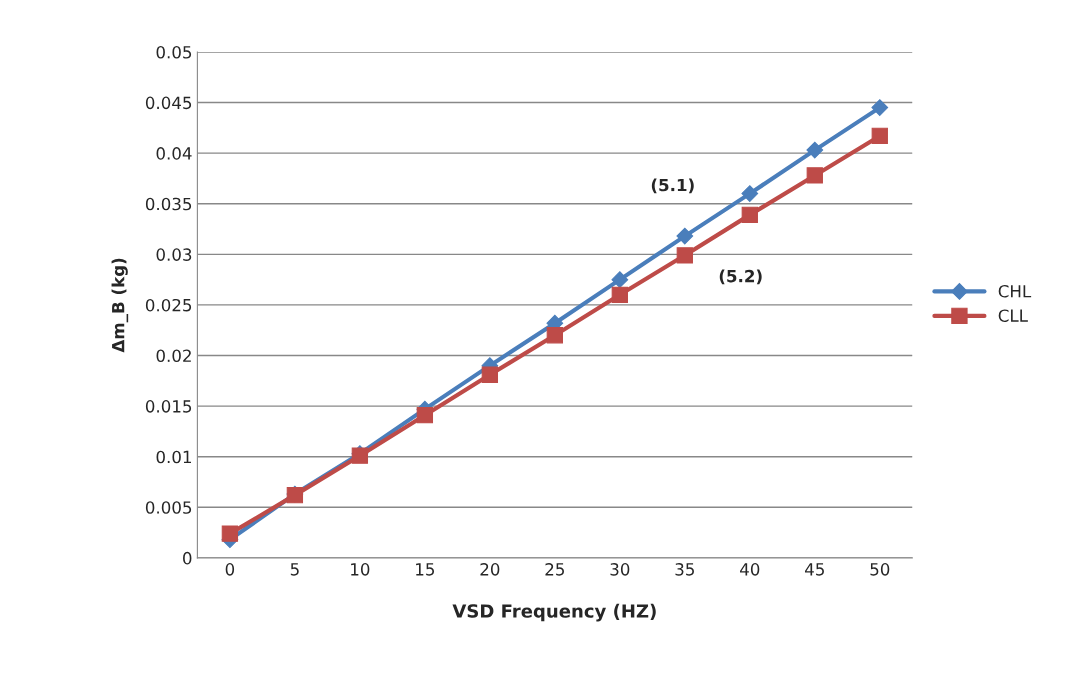 Image resolution: width=1067 pixels, height=693 pixels. Describe the element at coordinates (360, 569) in the screenshot. I see `x-tick-label: 10` at that location.